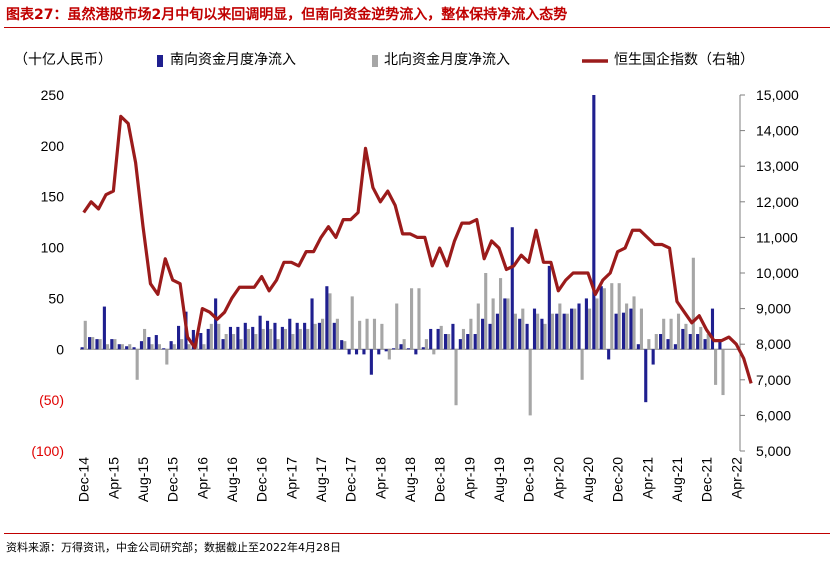 The image size is (834, 561). Describe the element at coordinates (777, 166) in the screenshot. I see `y2-tick-label: 13,000` at that location.